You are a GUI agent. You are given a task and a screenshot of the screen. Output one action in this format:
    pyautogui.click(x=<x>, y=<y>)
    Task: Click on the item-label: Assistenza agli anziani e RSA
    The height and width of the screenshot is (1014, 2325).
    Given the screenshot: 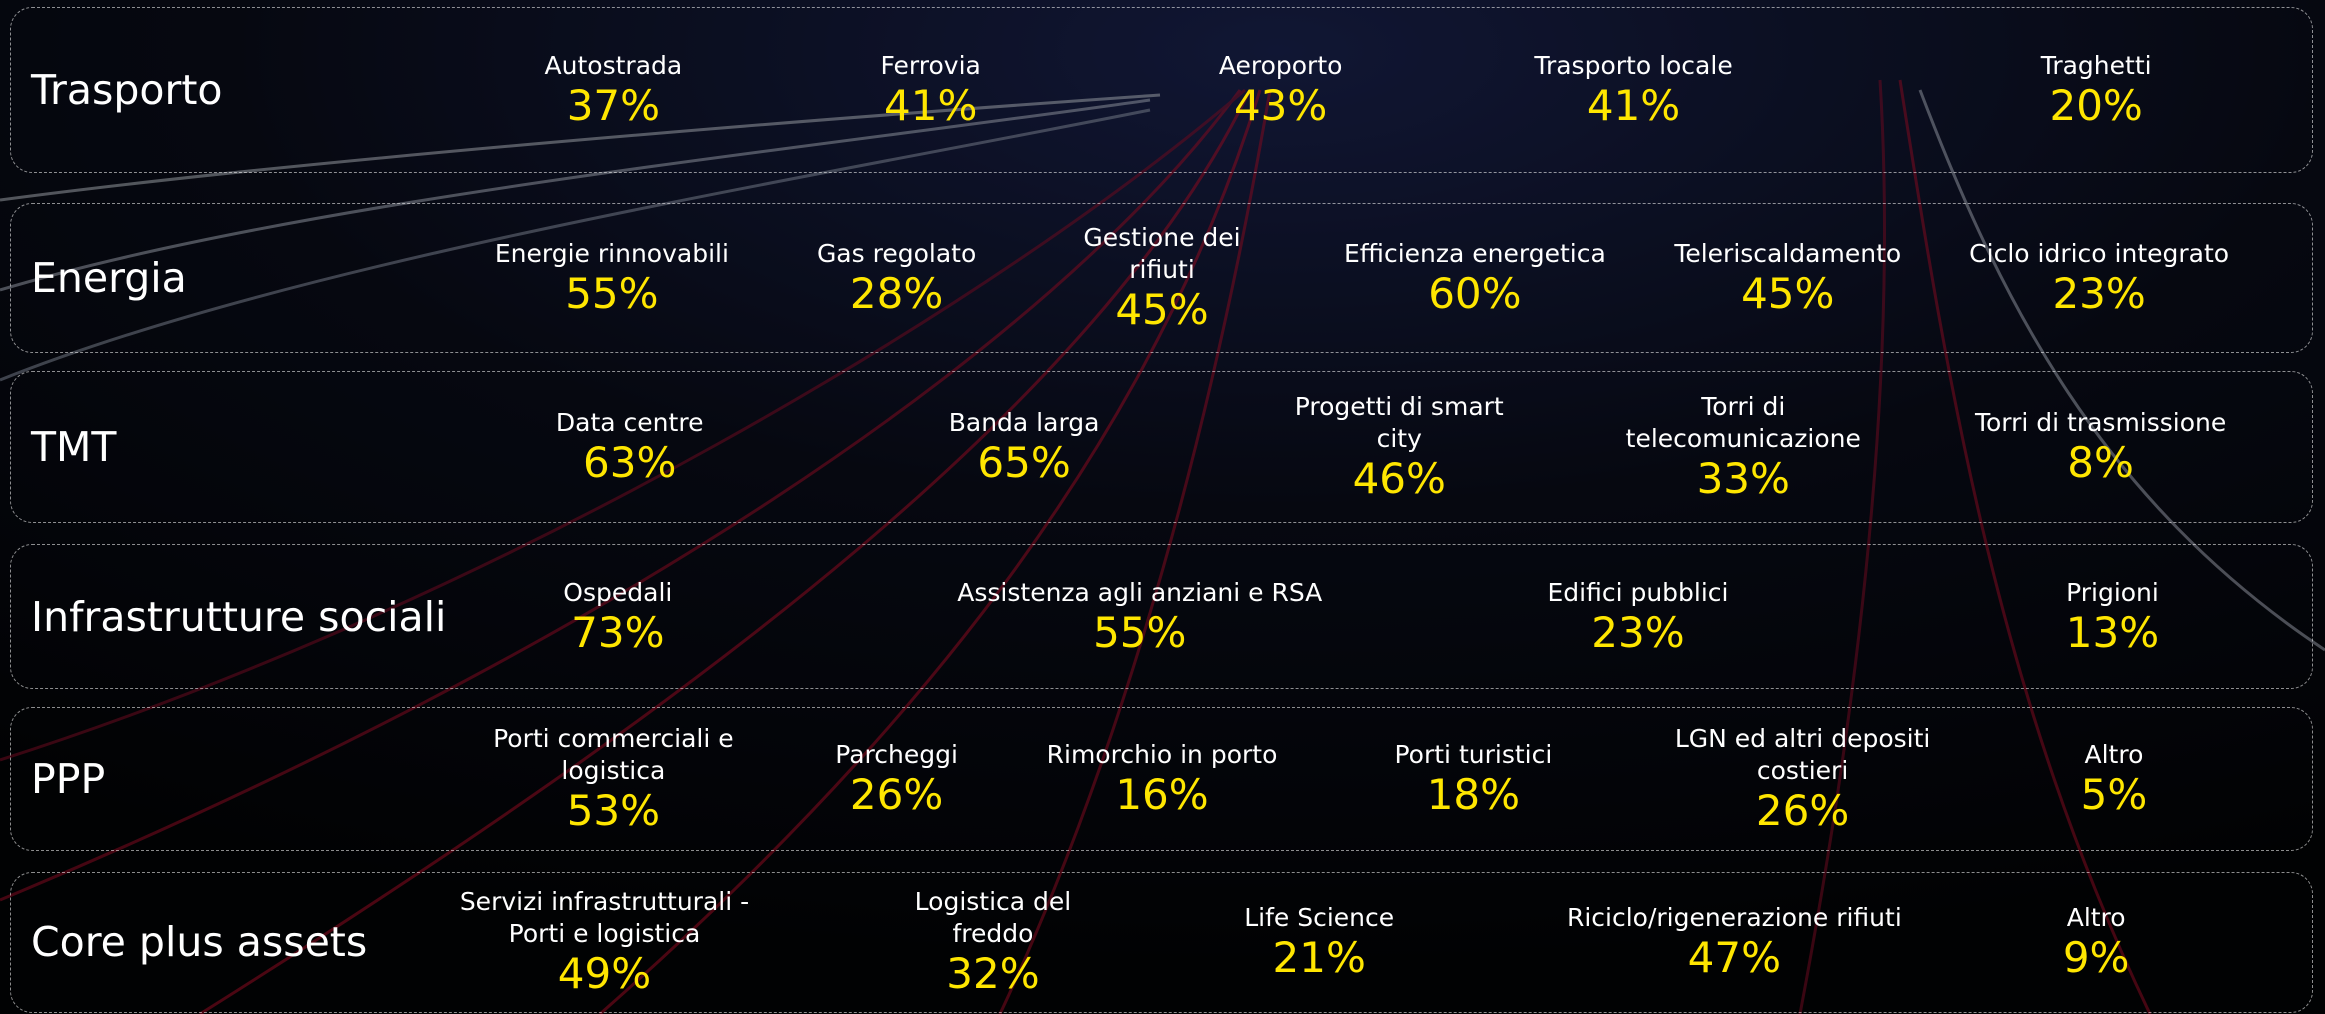 What is the action you would take?
    pyautogui.click(x=1140, y=592)
    